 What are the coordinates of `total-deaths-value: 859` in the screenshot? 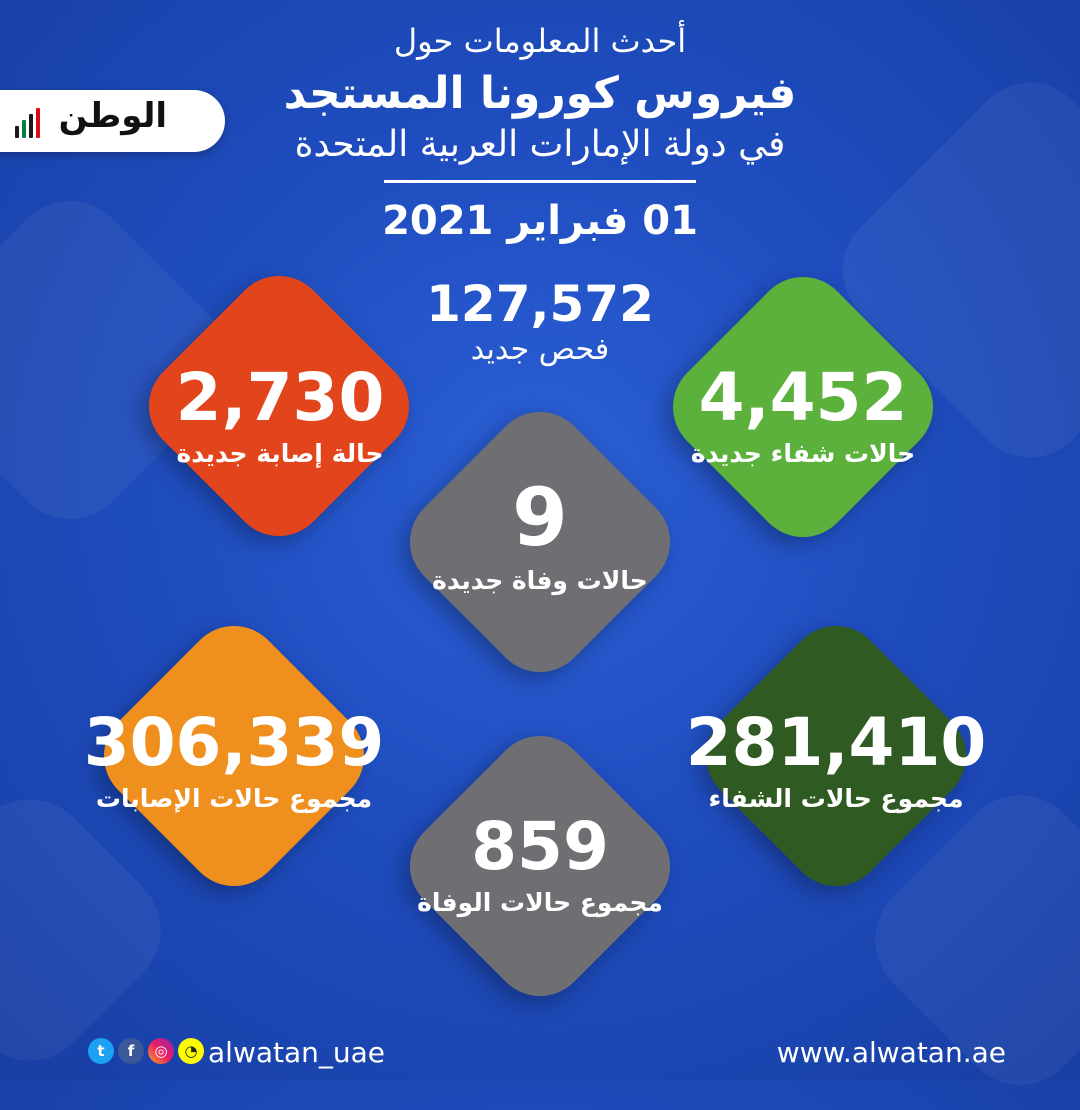 It's located at (540, 846).